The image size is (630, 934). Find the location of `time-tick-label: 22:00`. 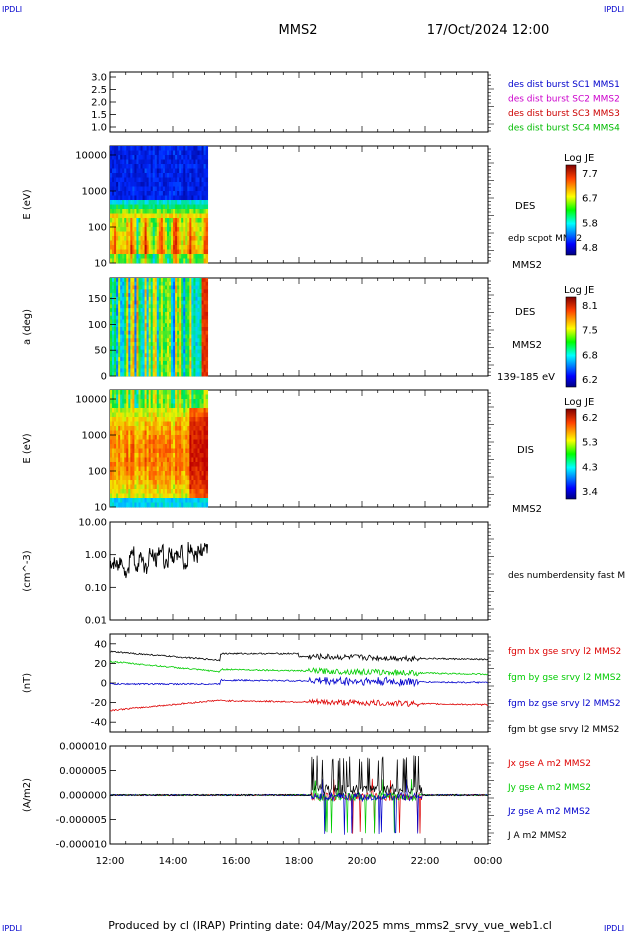

time-tick-label: 22:00 is located at coordinates (425, 861).